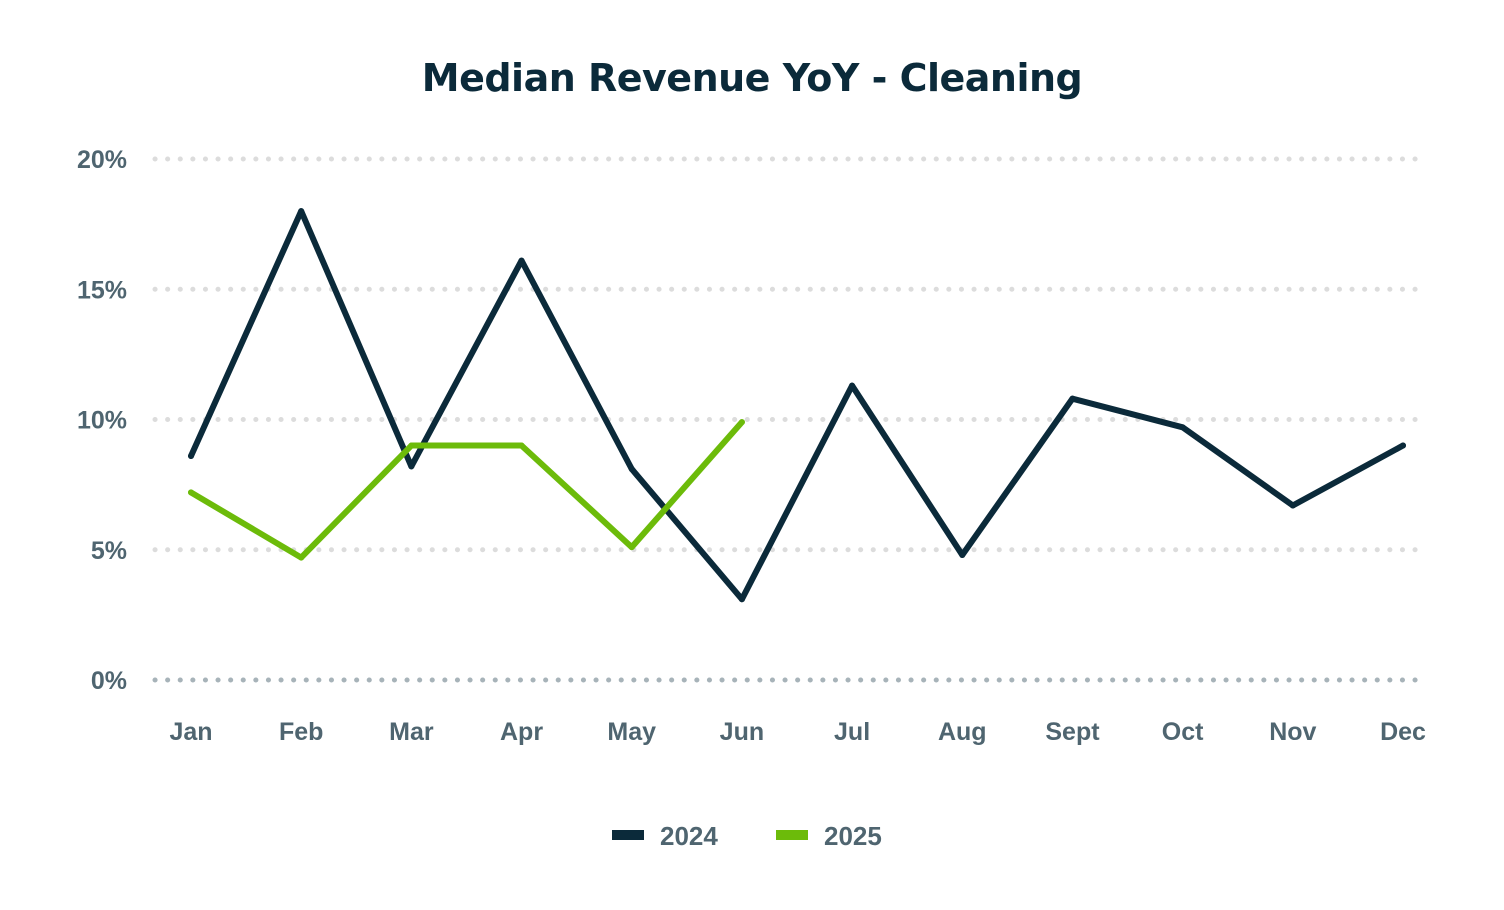 The image size is (1504, 910). What do you see at coordinates (792, 835) in the screenshot?
I see `legend-swatch-2025` at bounding box center [792, 835].